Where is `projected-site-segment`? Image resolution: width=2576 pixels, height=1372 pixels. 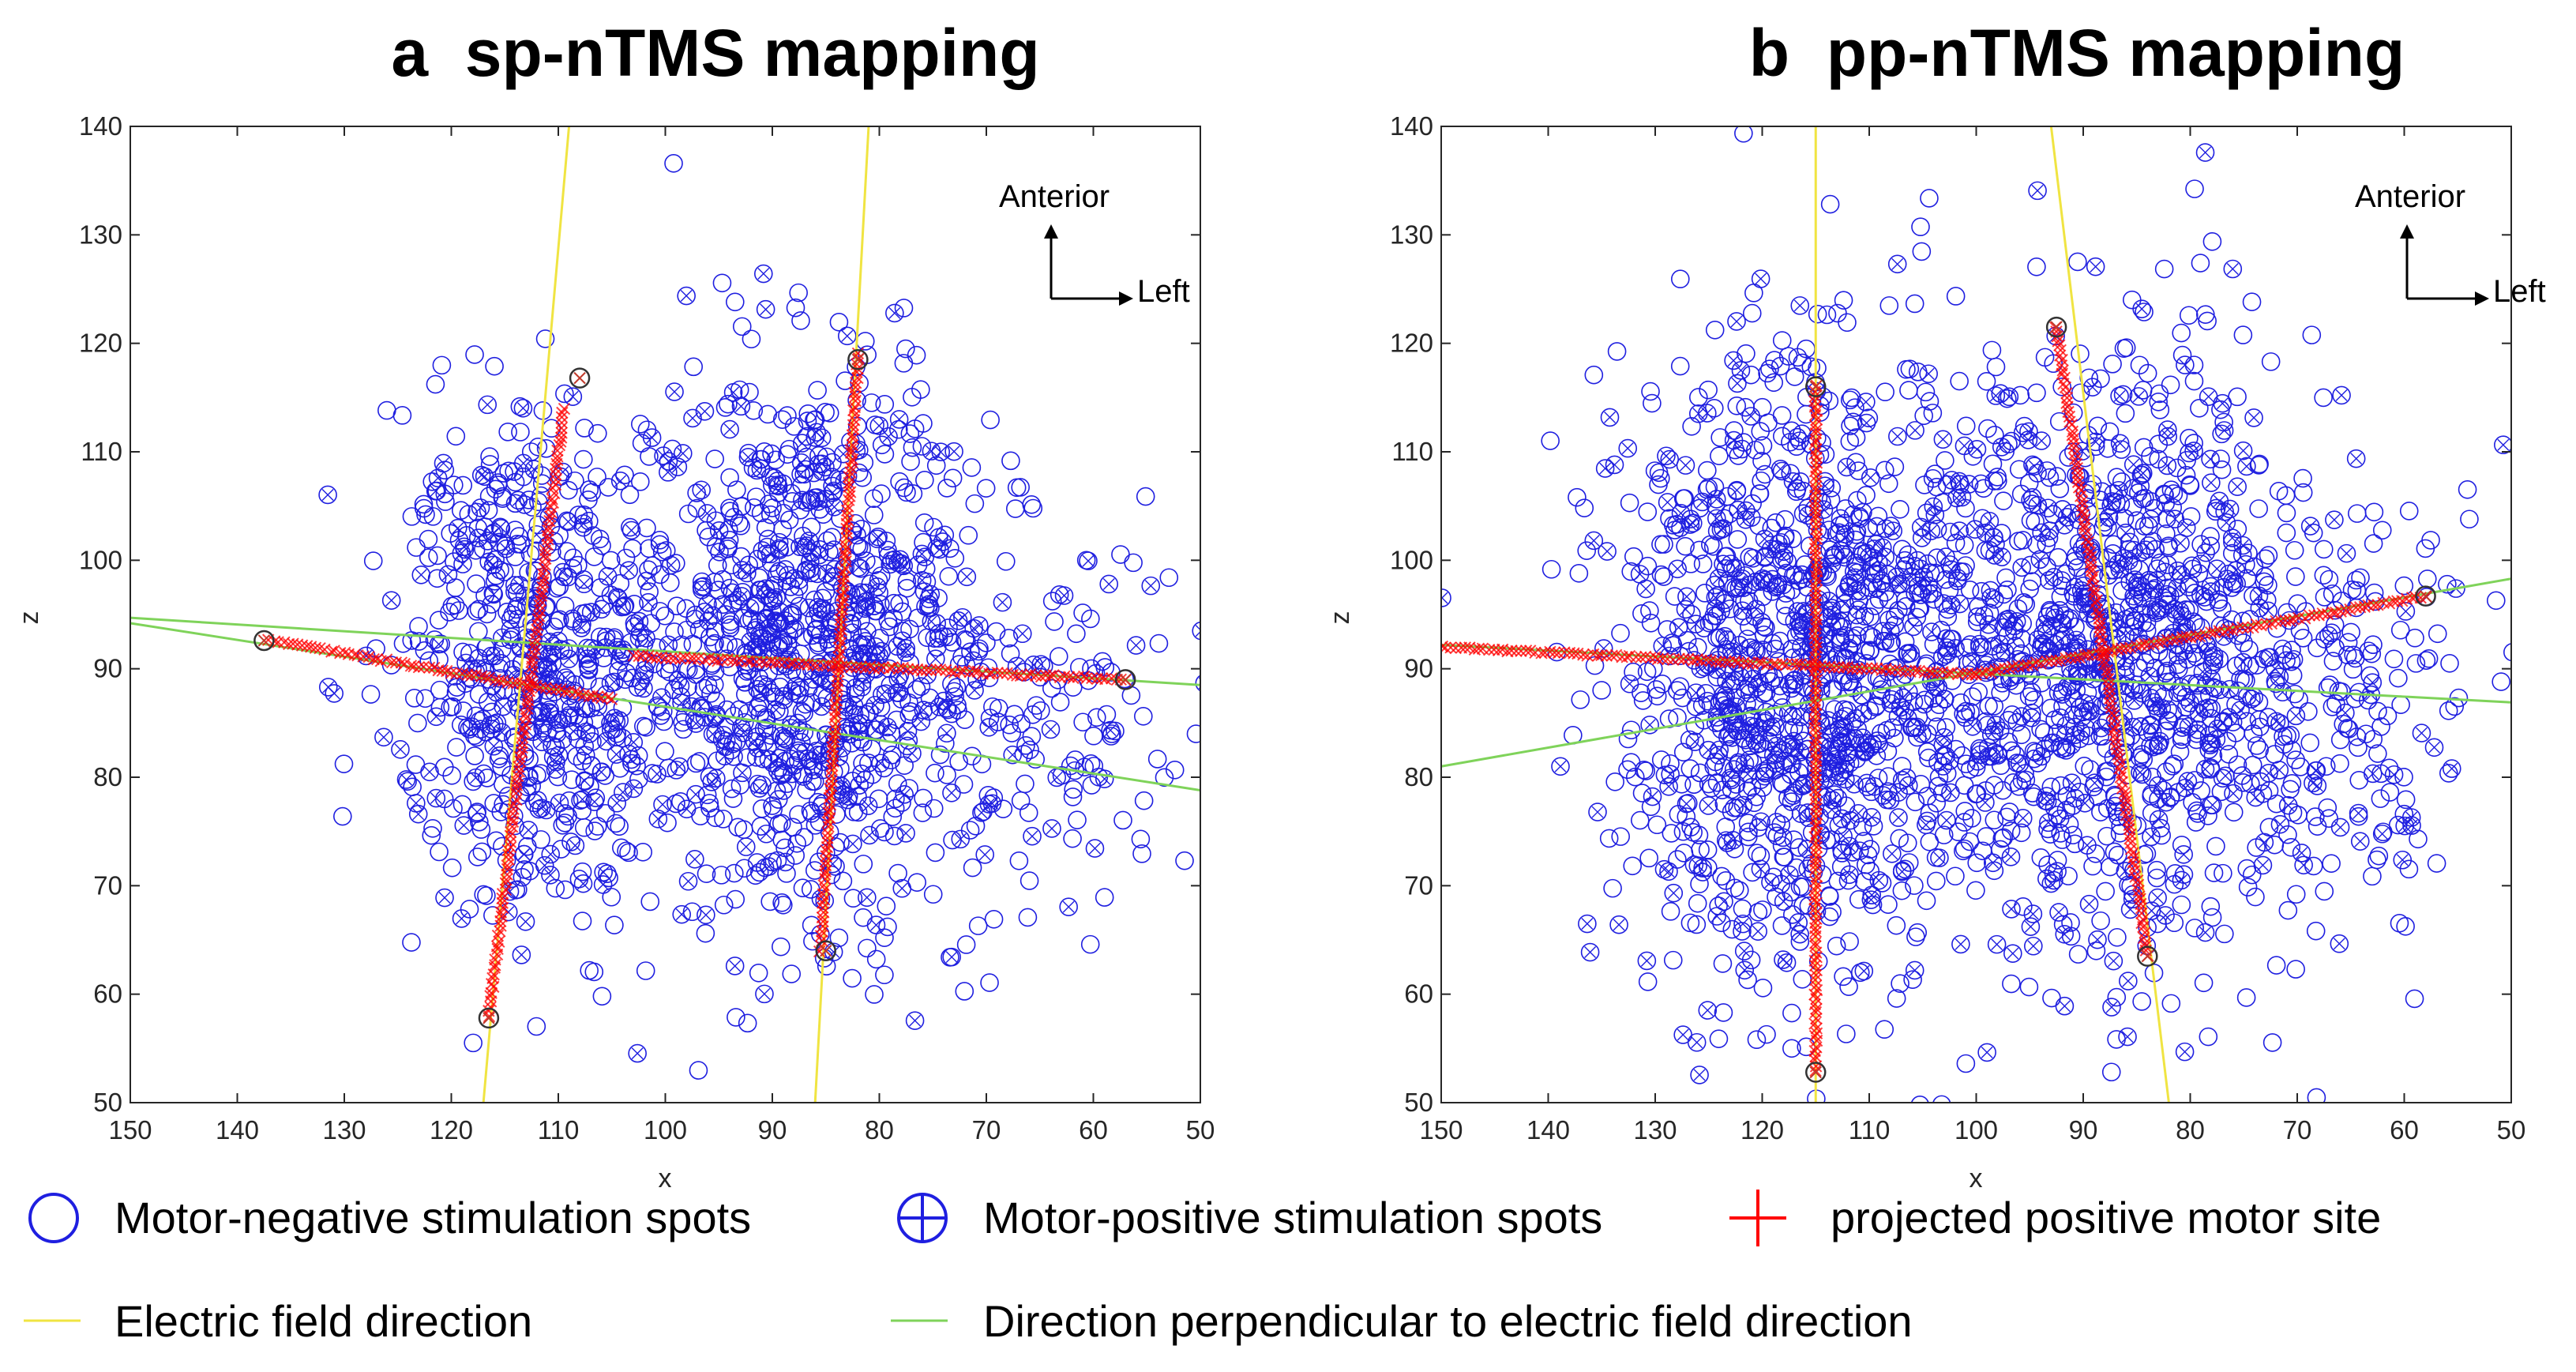 projected-site-segment is located at coordinates (879, 667).